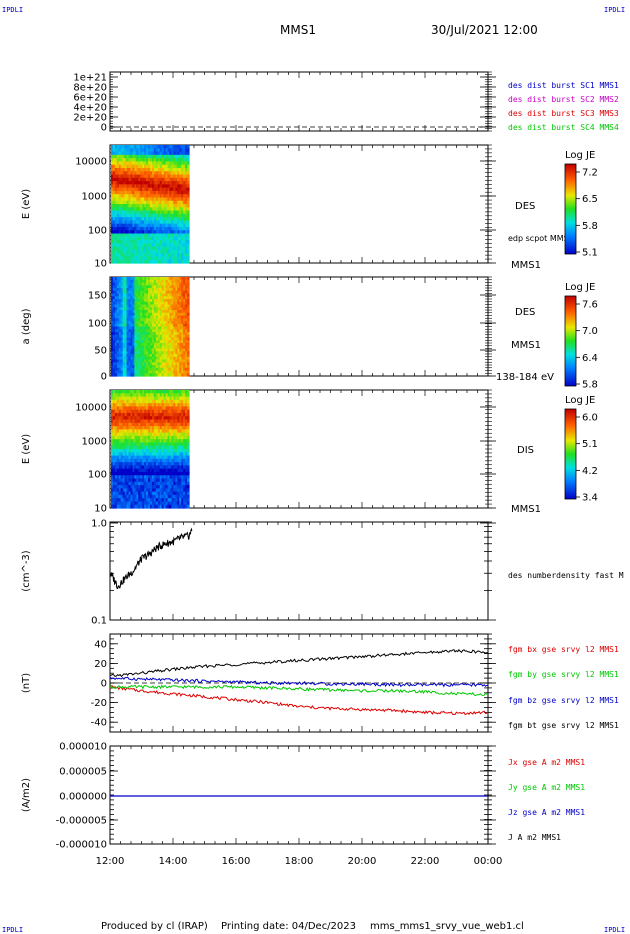 The image size is (630, 934). I want to click on instrument-label: DES, so click(525, 312).